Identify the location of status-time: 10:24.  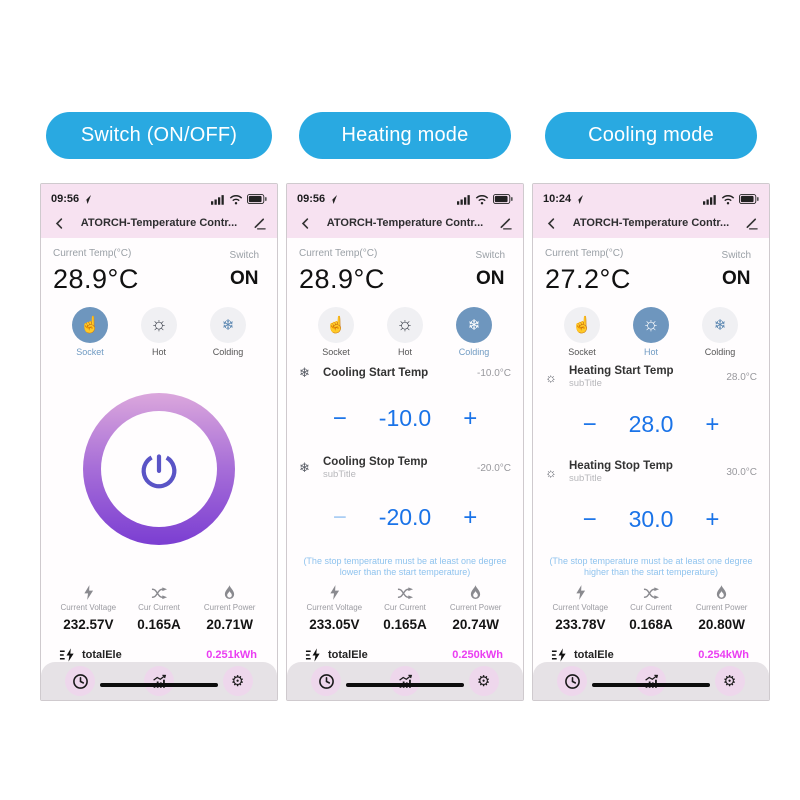
(557, 199).